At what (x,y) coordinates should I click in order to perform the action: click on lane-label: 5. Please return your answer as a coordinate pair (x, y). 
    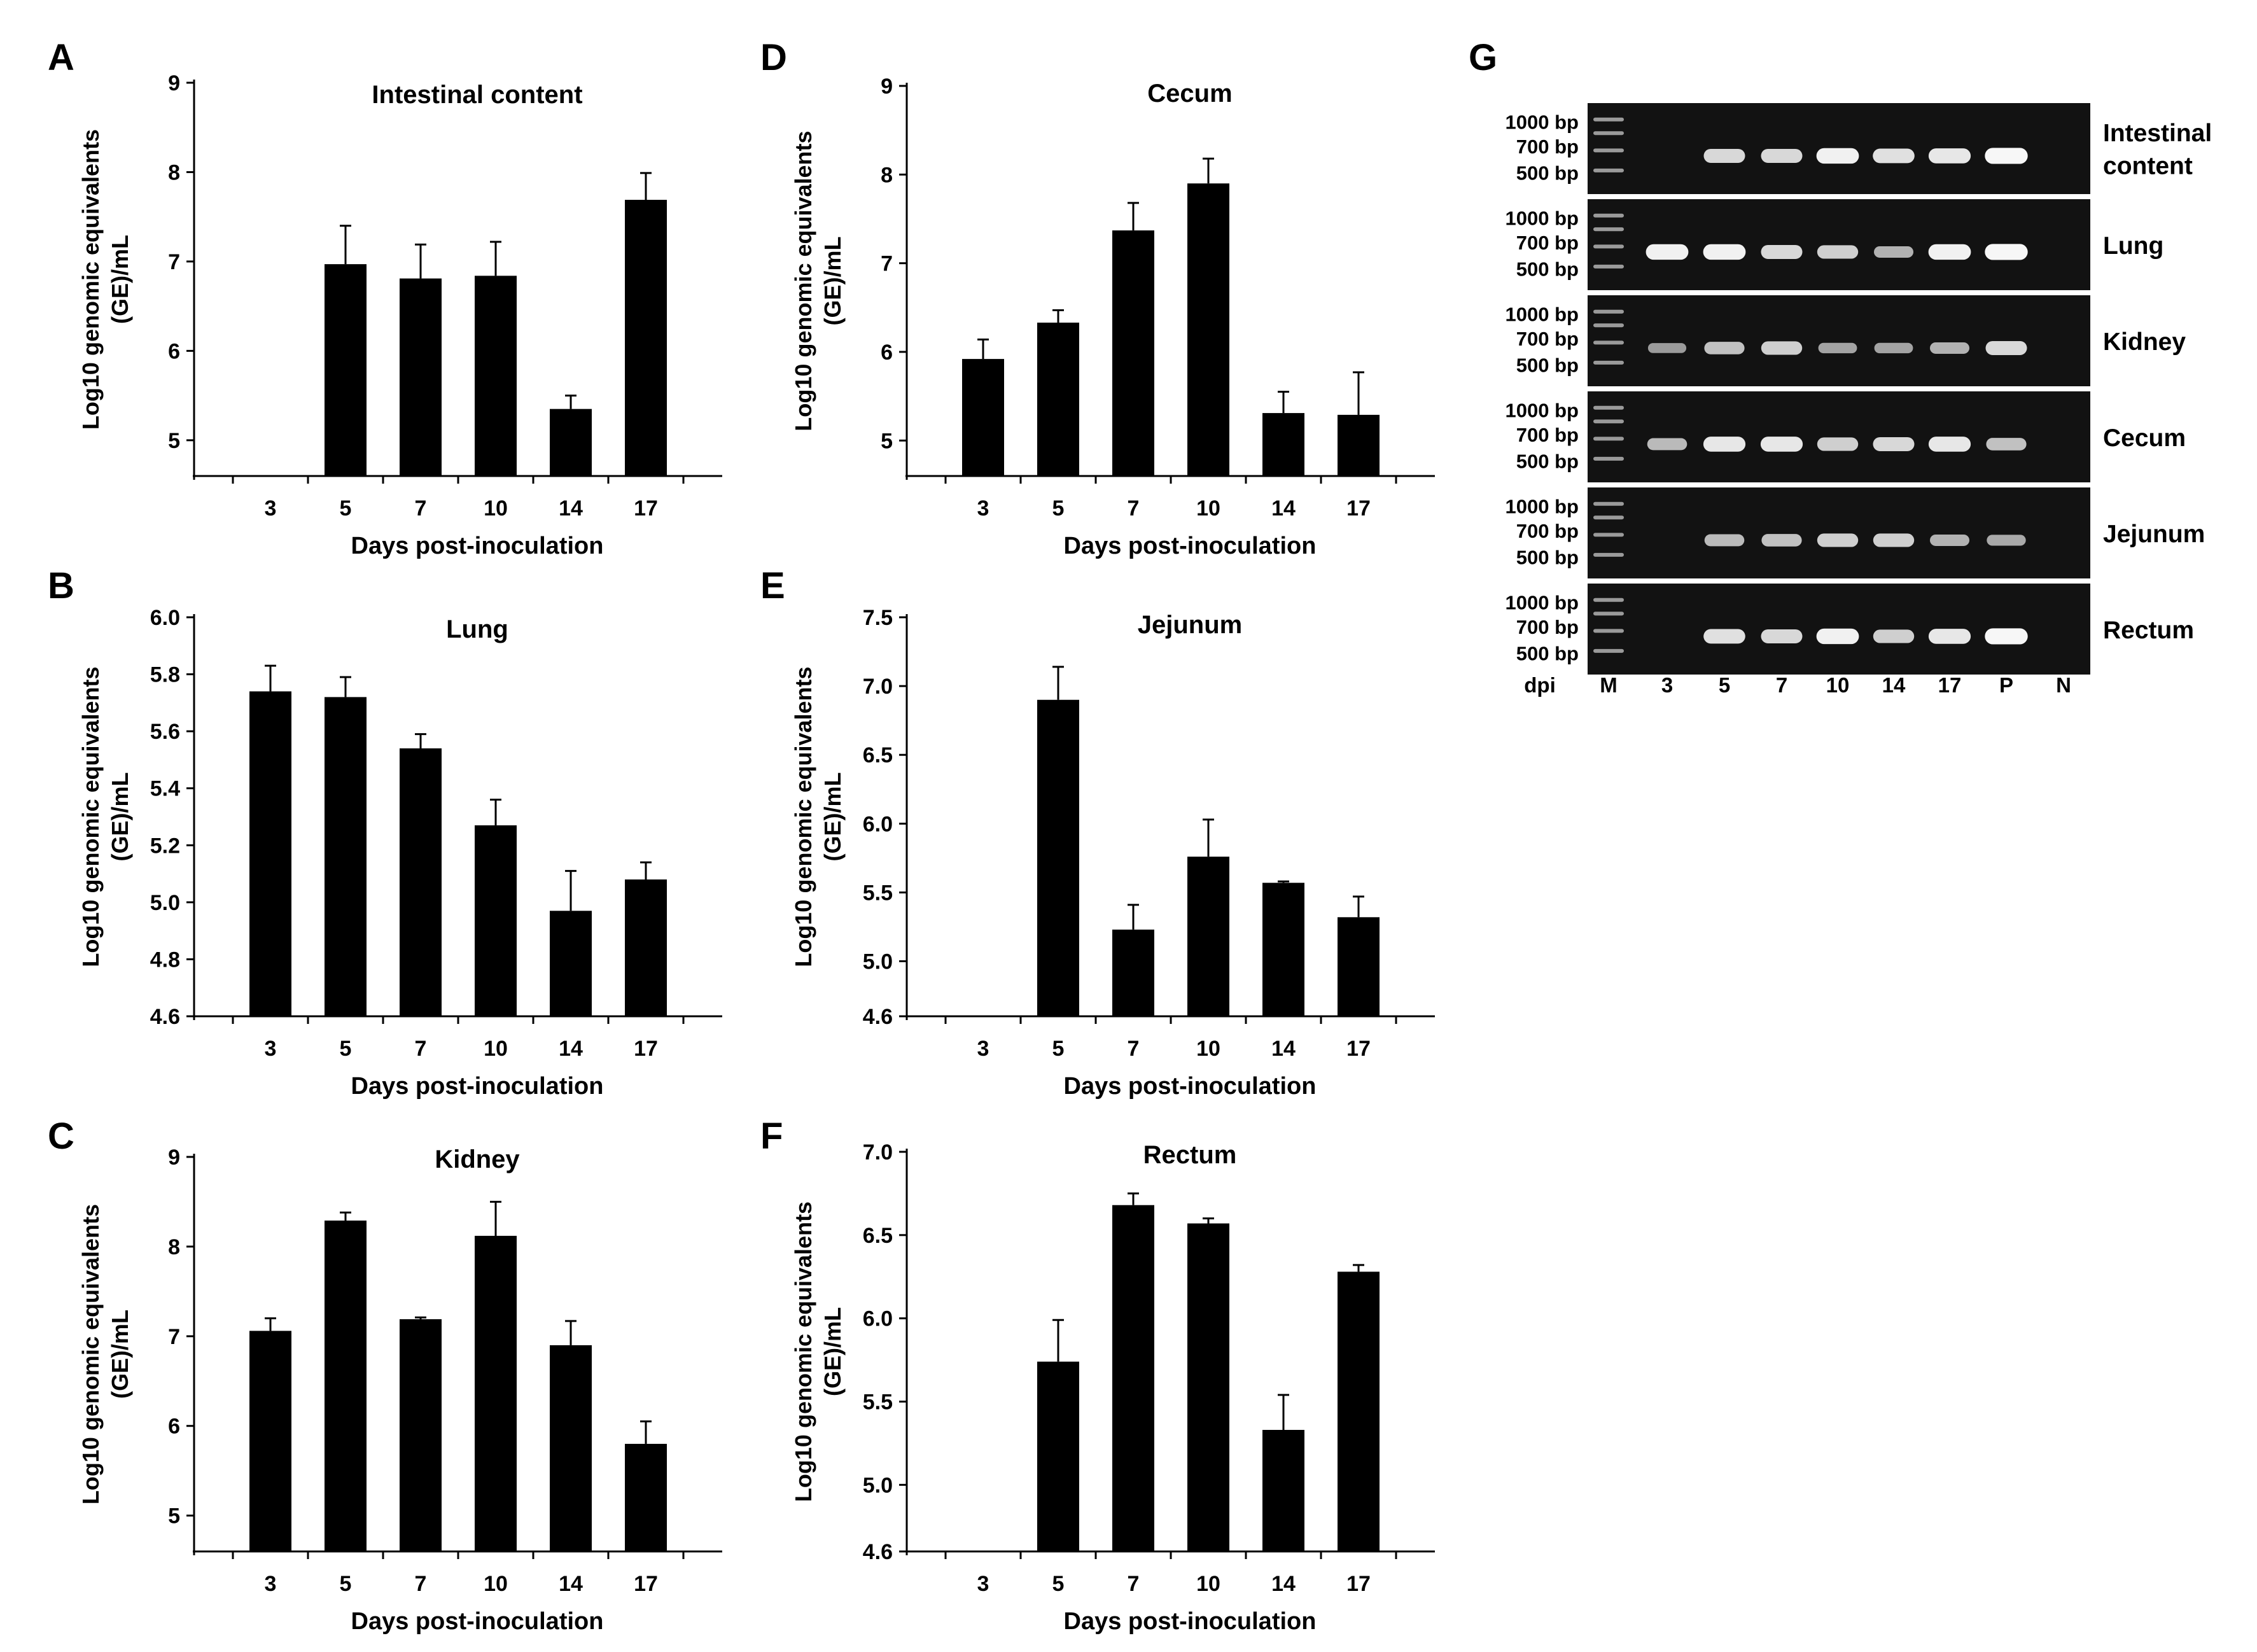
    Looking at the image, I should click on (1725, 685).